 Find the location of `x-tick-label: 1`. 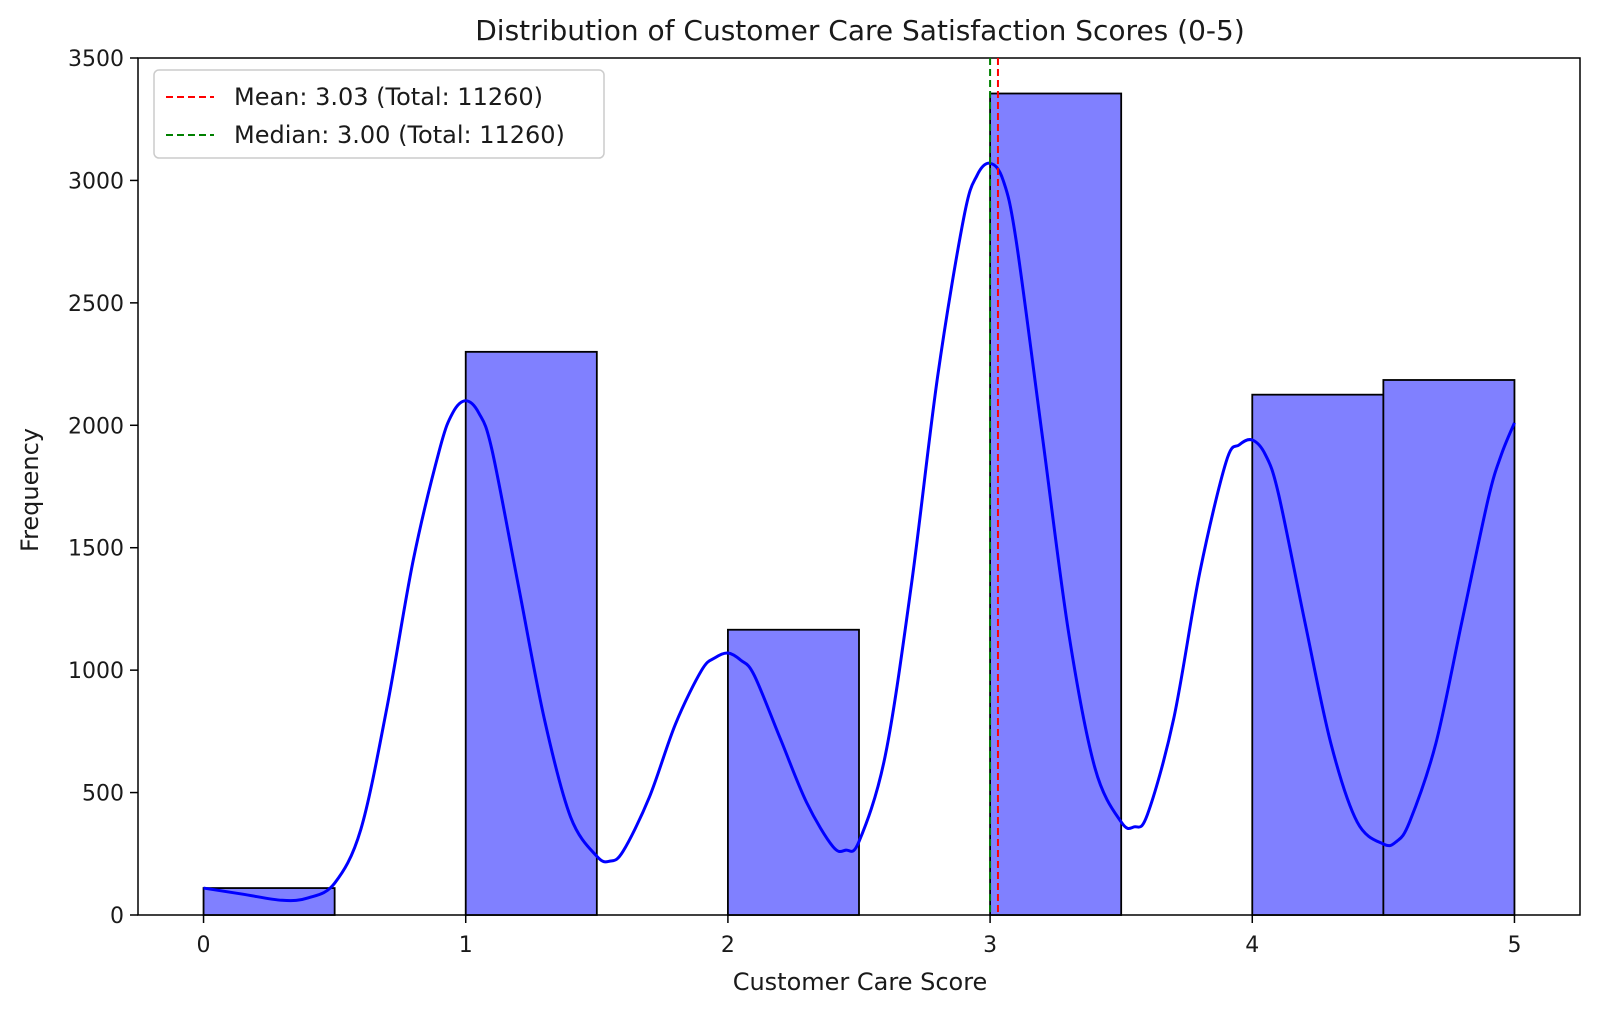

x-tick-label: 1 is located at coordinates (466, 945).